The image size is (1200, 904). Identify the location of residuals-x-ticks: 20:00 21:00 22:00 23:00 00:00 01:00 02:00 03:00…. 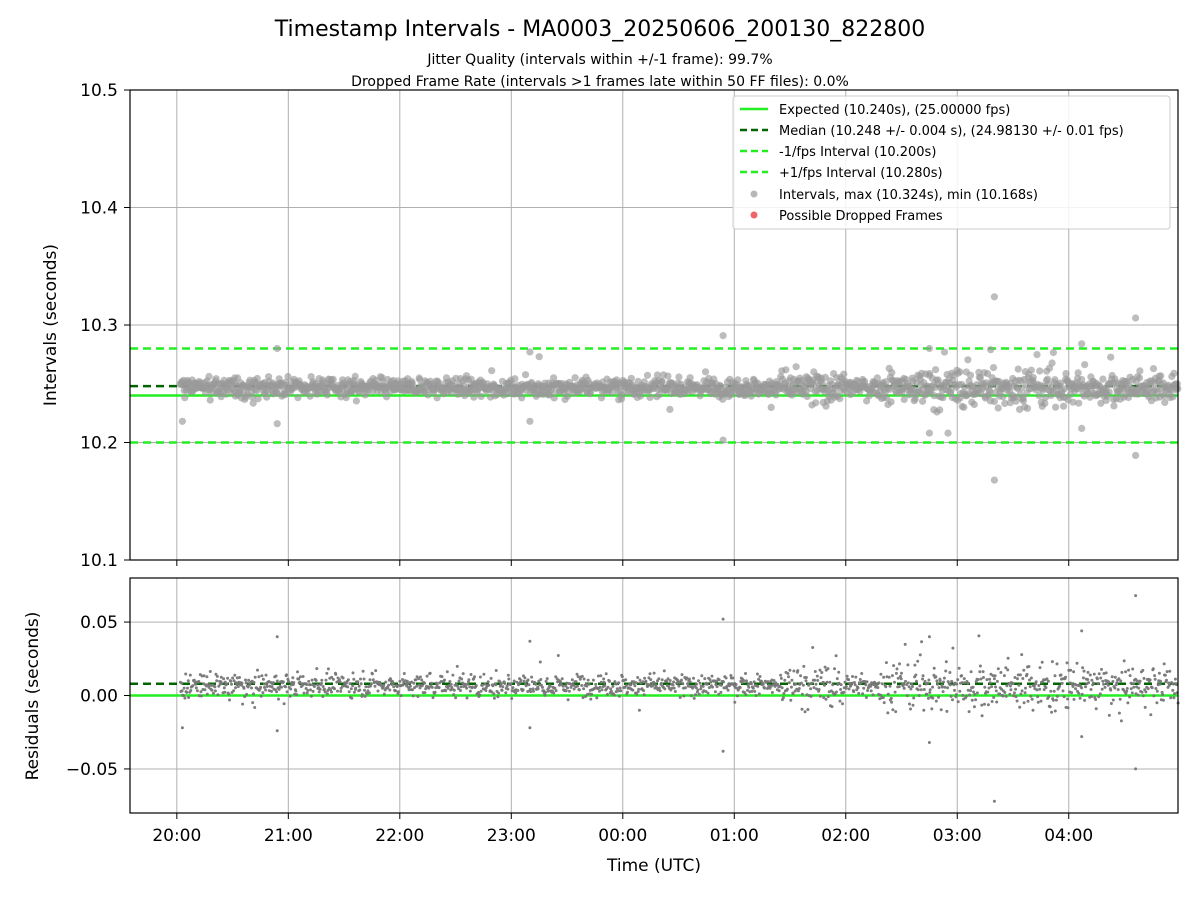
(622, 829).